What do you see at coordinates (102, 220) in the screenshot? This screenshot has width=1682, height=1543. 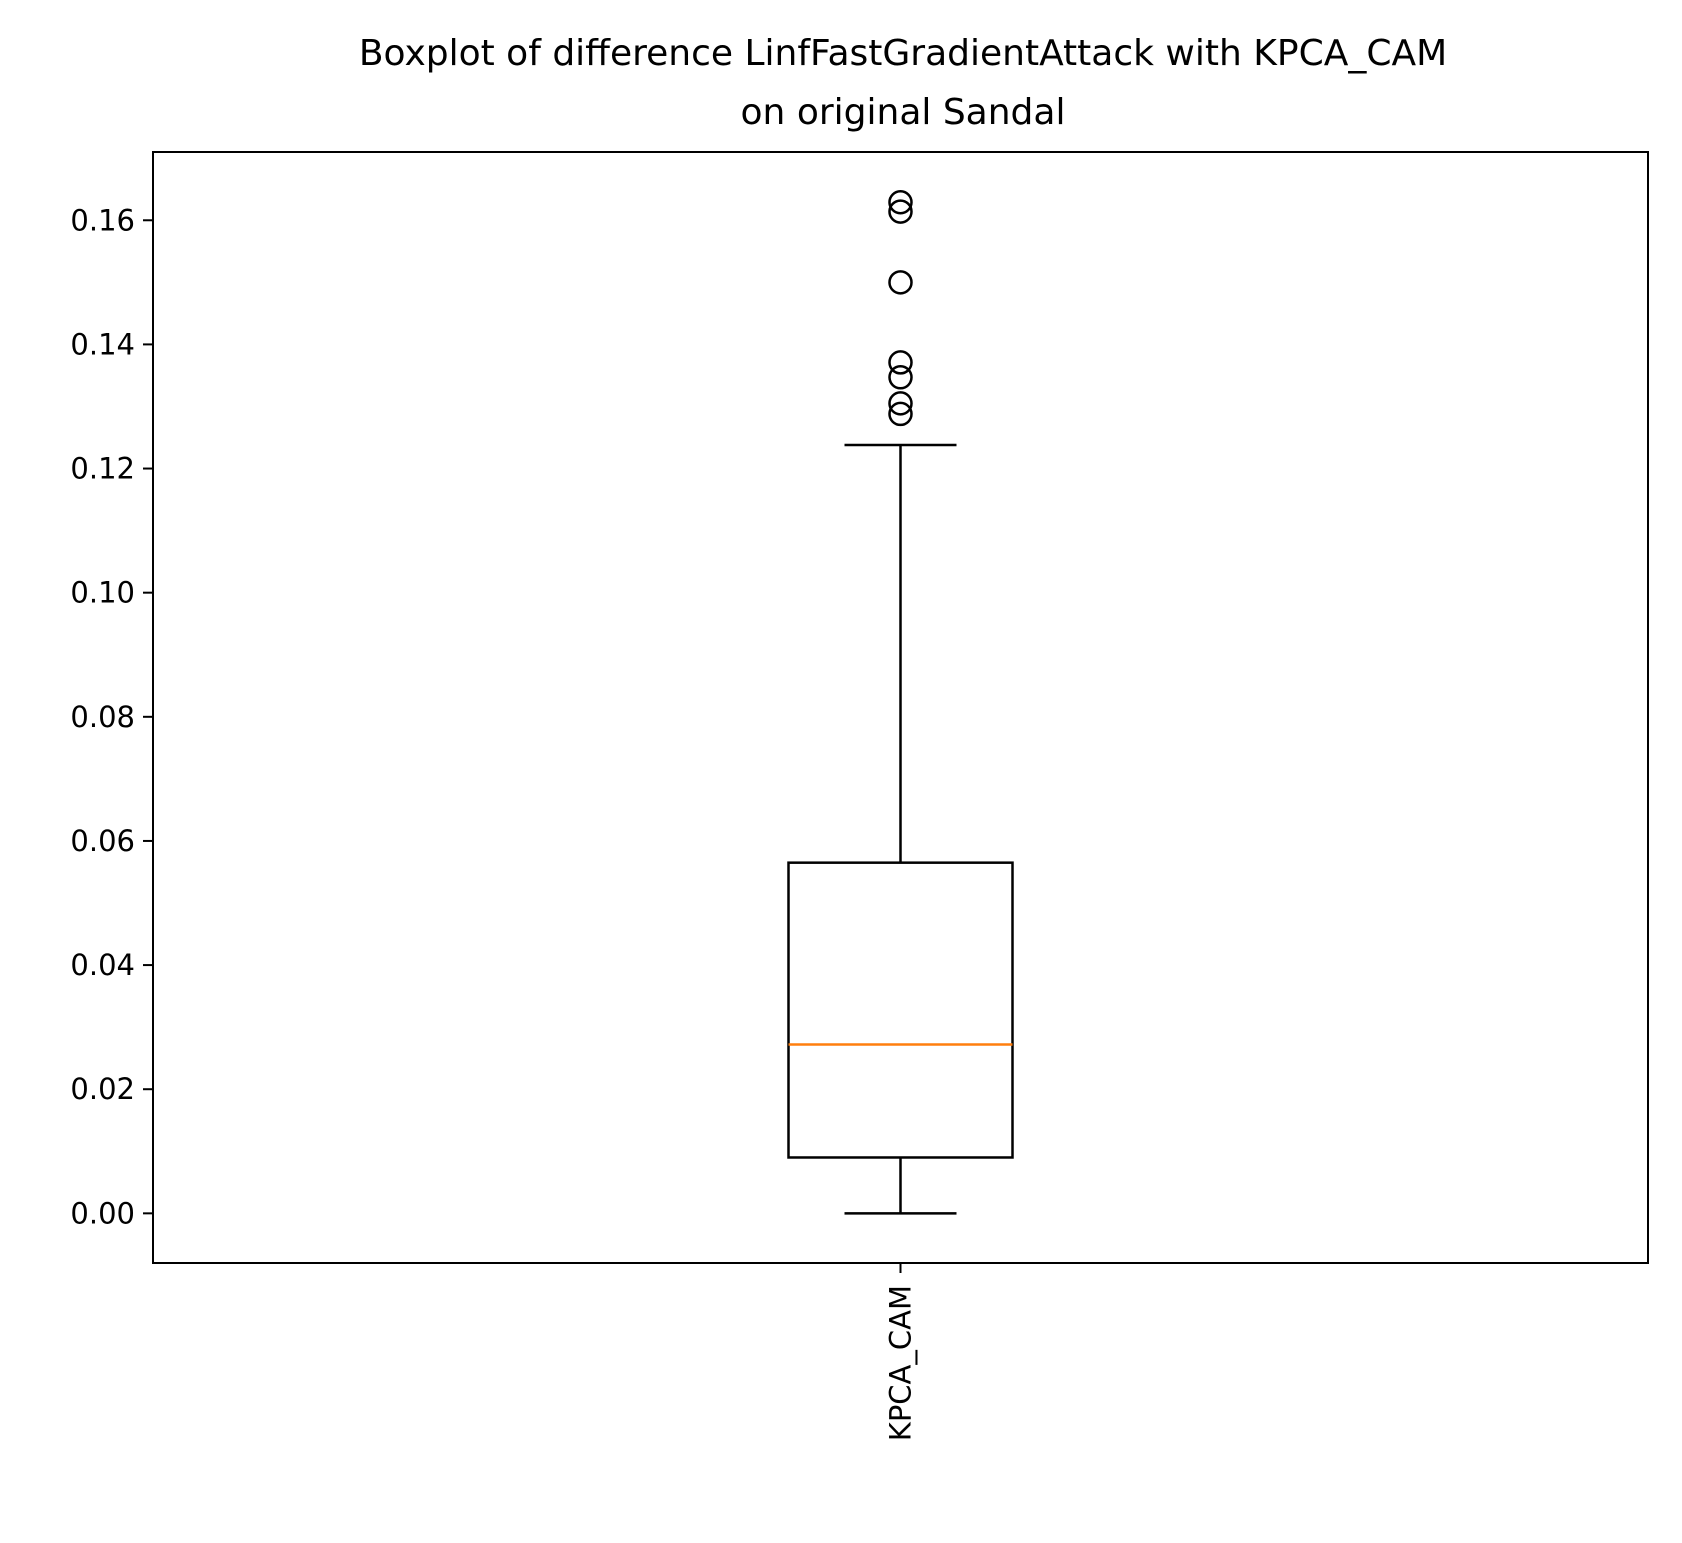 I see `y-tick-label: 0.16` at bounding box center [102, 220].